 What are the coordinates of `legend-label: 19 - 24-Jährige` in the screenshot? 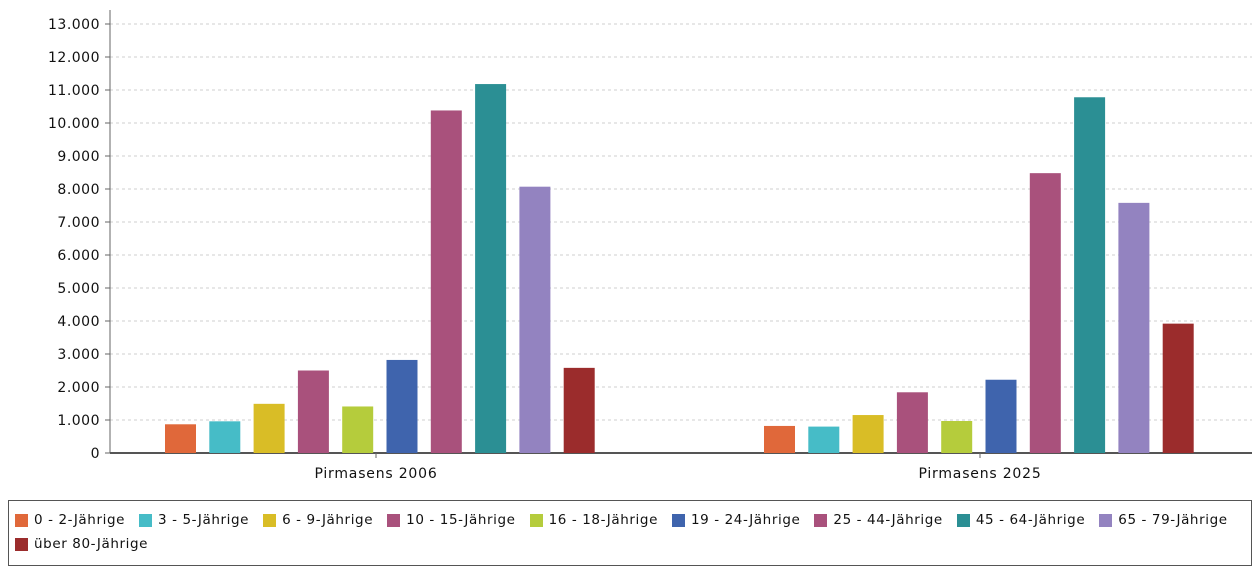 It's located at (745, 520).